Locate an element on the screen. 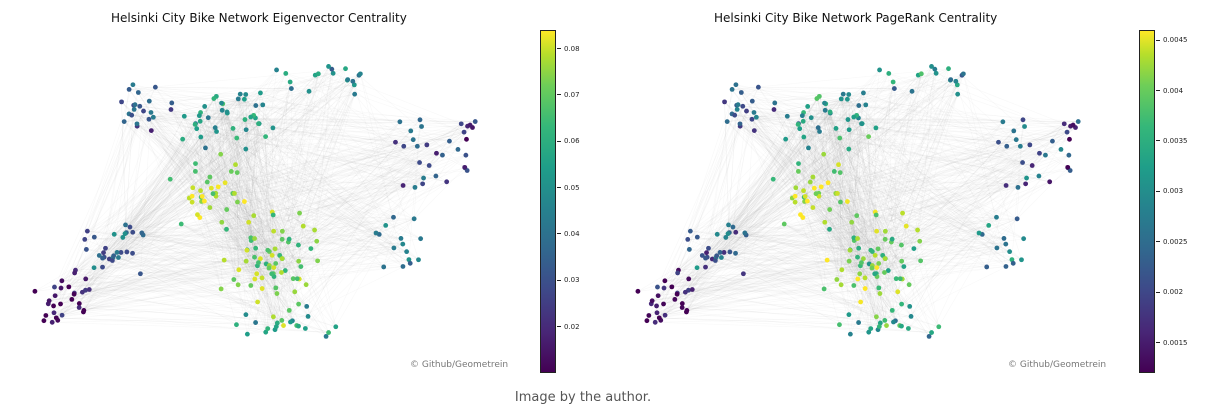  colorbar-tick-label: 0.03 is located at coordinates (568, 280).